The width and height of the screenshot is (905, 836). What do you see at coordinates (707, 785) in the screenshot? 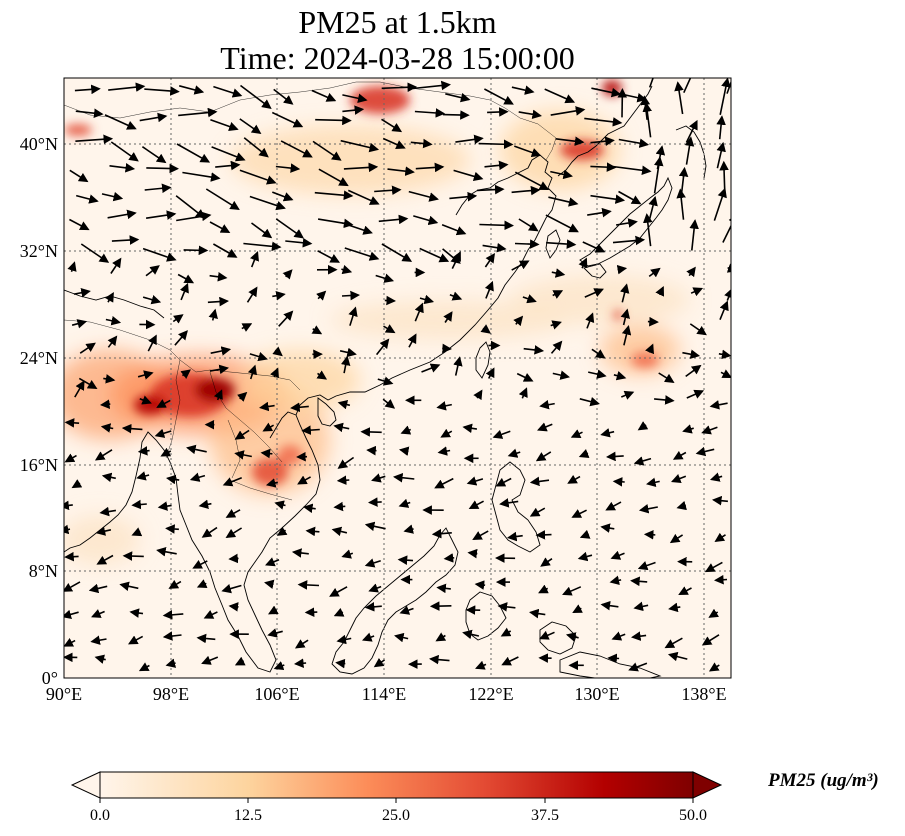
I see `colorbar-max-extension` at bounding box center [707, 785].